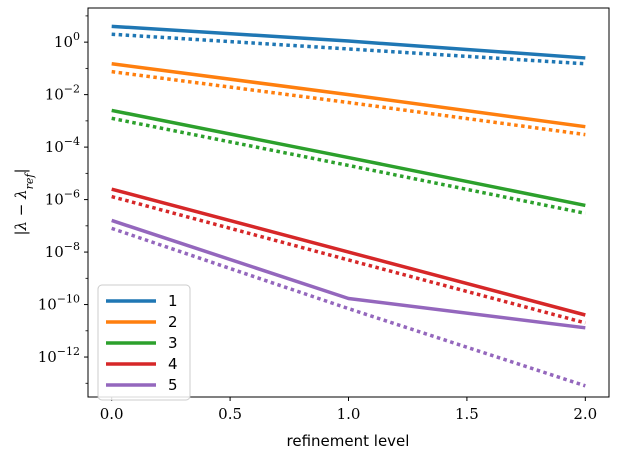  Describe the element at coordinates (59, 303) in the screenshot. I see `y-tick-label: 10⁻¹⁰` at that location.